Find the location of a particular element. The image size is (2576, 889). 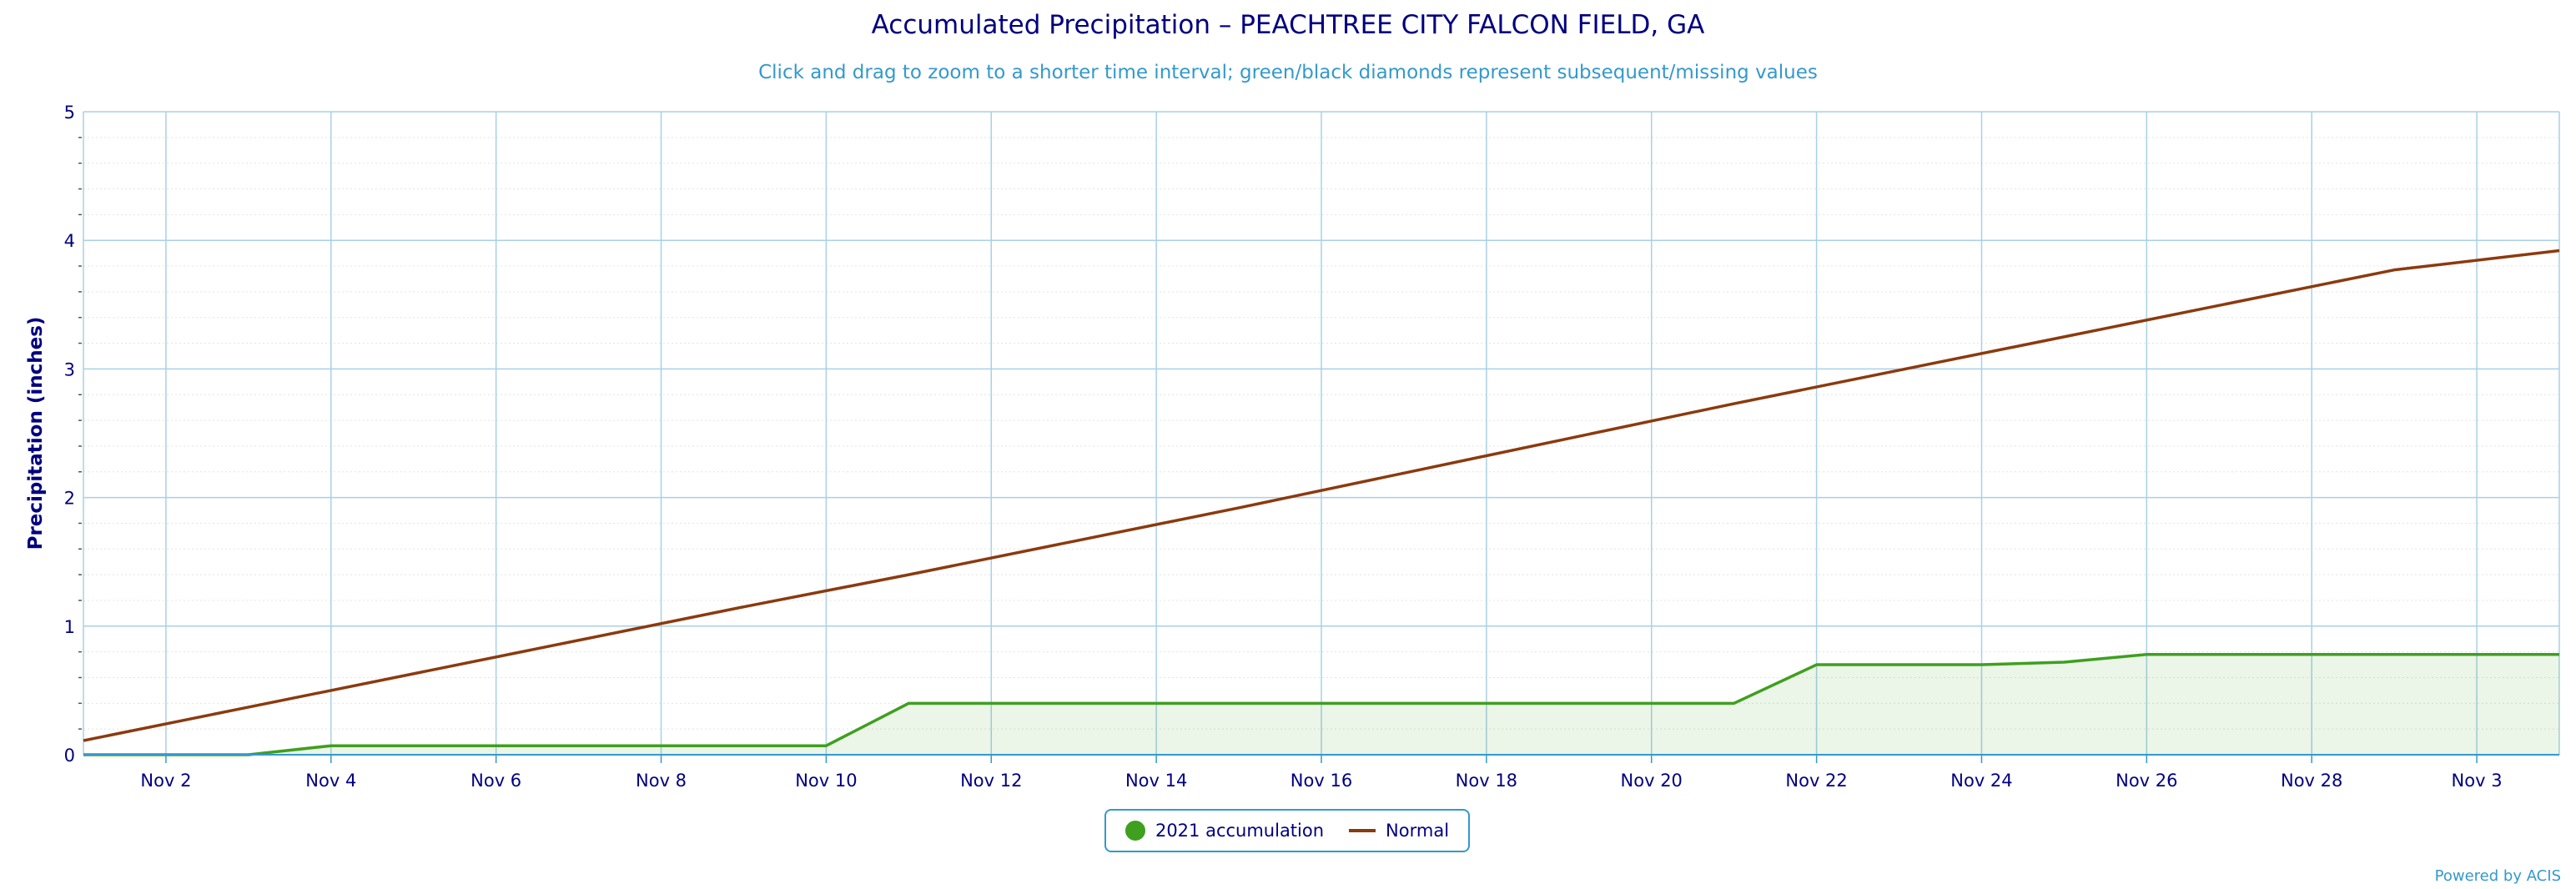

y-tick-label: 3 is located at coordinates (69, 369).